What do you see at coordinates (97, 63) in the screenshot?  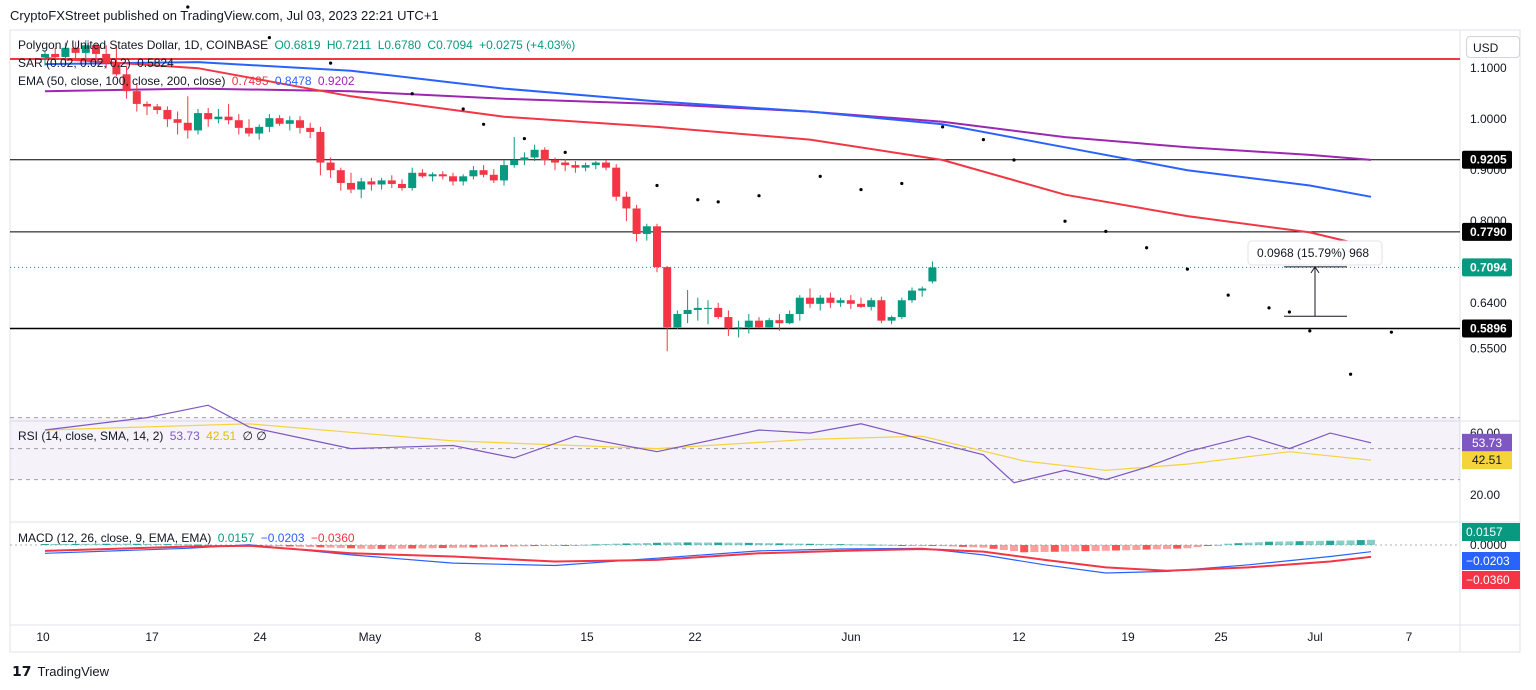 I see `sar-legend: SAR (0.02, 0.02, 0.2) 0.5824` at bounding box center [97, 63].